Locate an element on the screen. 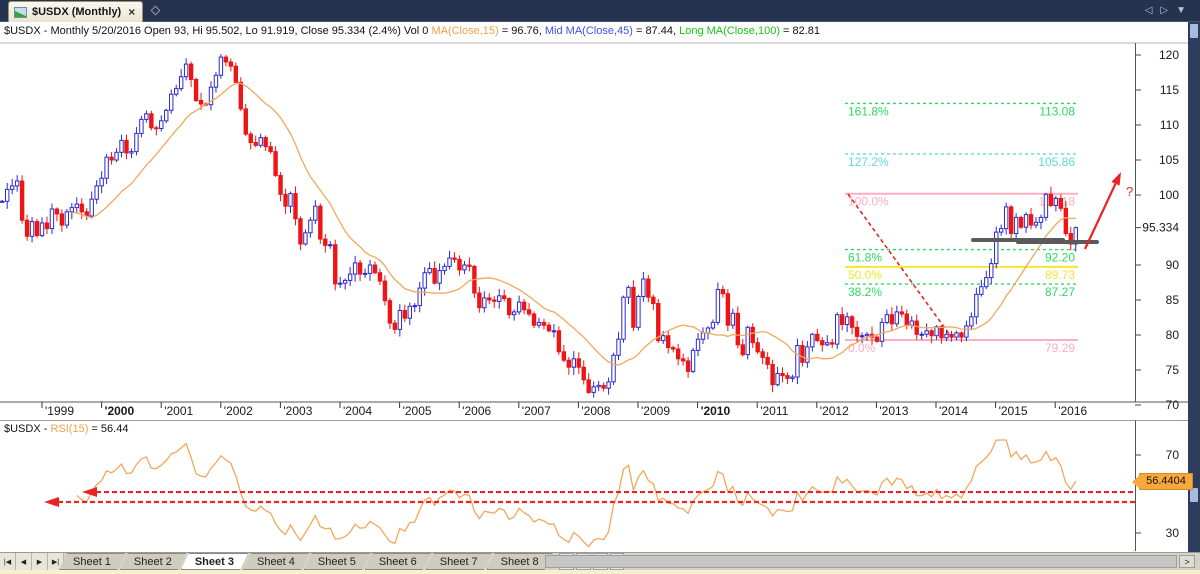  price-axis-label: 90 is located at coordinates (1173, 265).